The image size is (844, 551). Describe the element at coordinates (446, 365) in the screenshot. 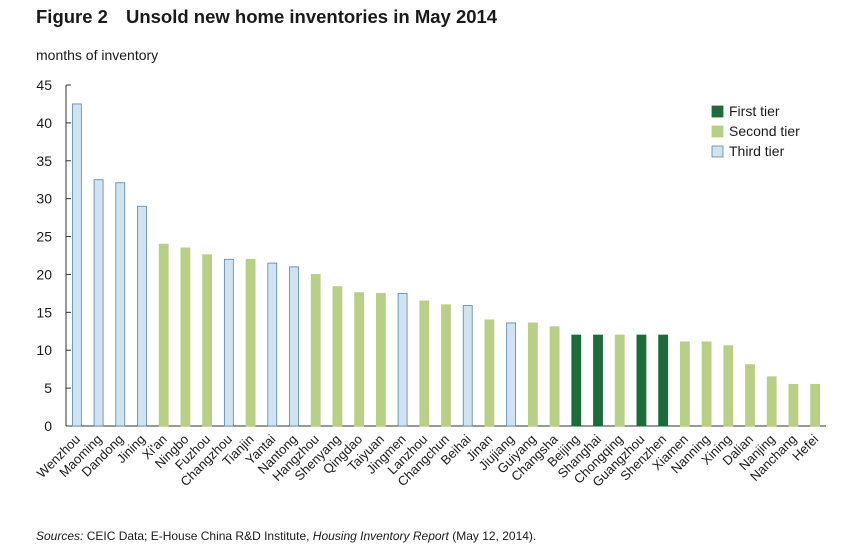

I see `bar-changchun` at that location.